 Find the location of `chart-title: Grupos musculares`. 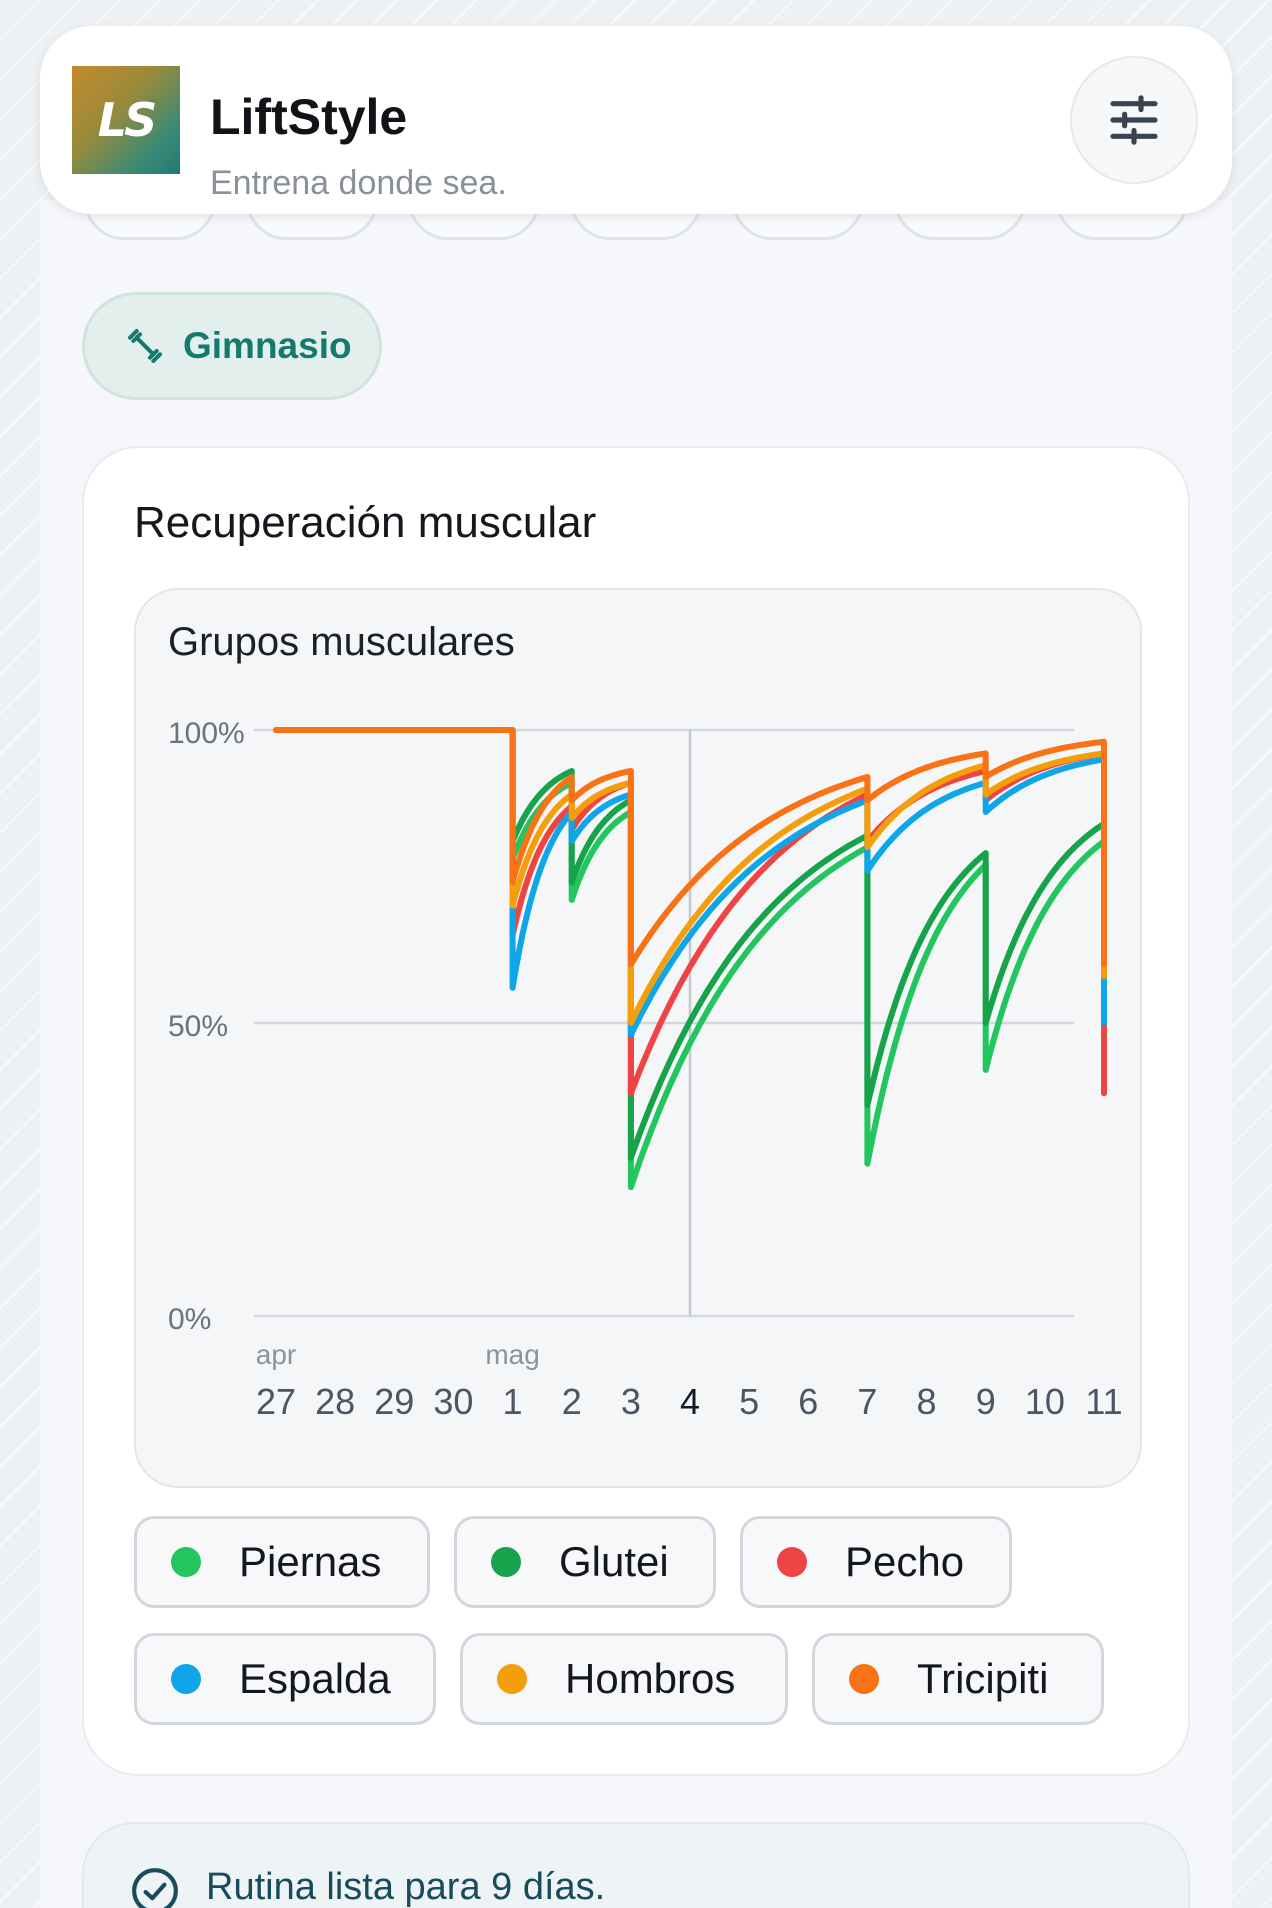

chart-title: Grupos musculares is located at coordinates (341, 642).